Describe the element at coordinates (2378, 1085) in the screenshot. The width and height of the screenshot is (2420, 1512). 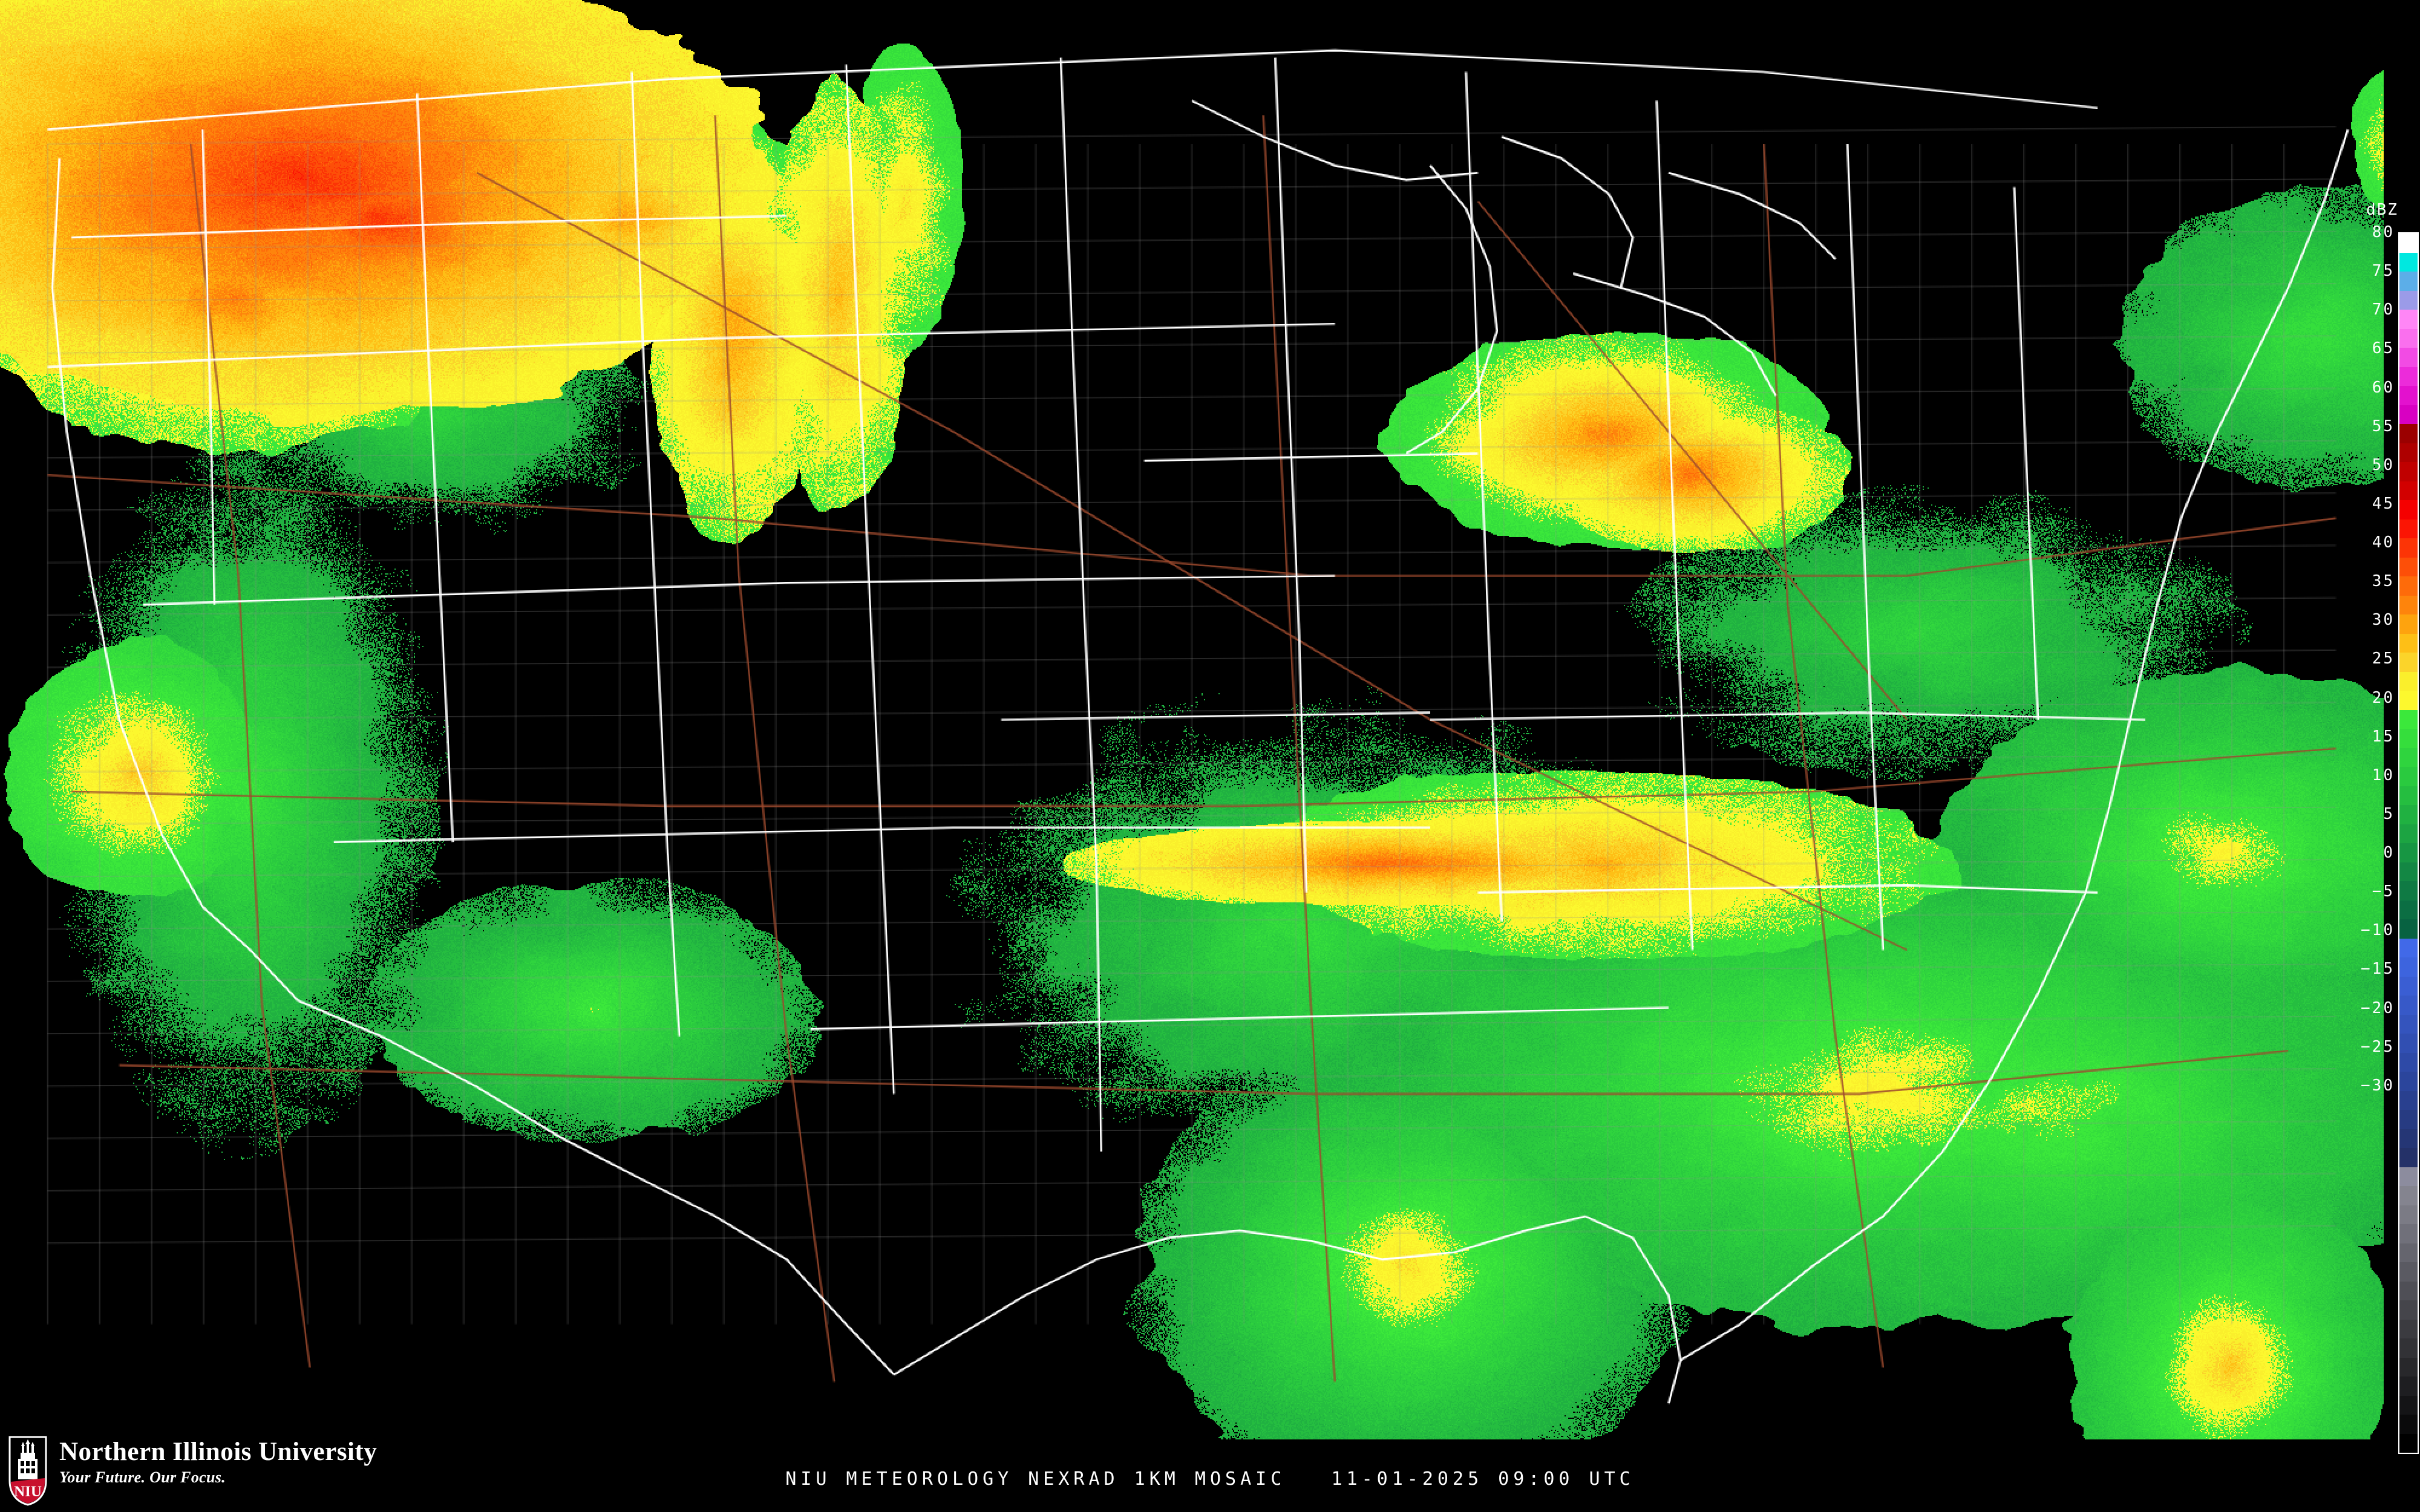
I see `colorbar-tick: −30` at that location.